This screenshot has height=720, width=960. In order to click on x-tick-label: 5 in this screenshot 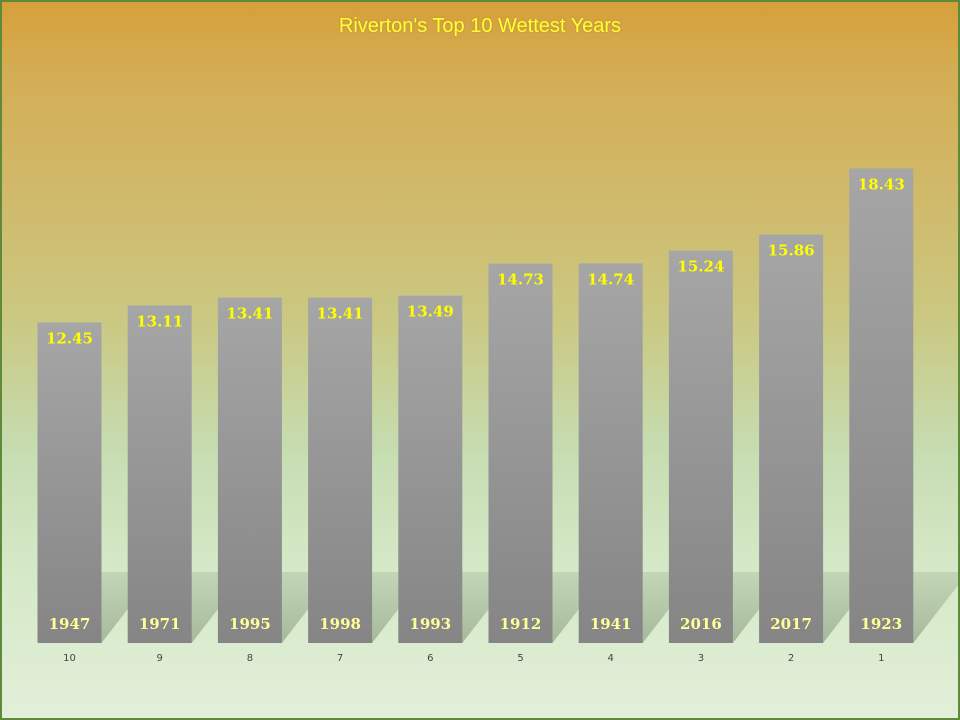, I will do `click(520, 658)`.